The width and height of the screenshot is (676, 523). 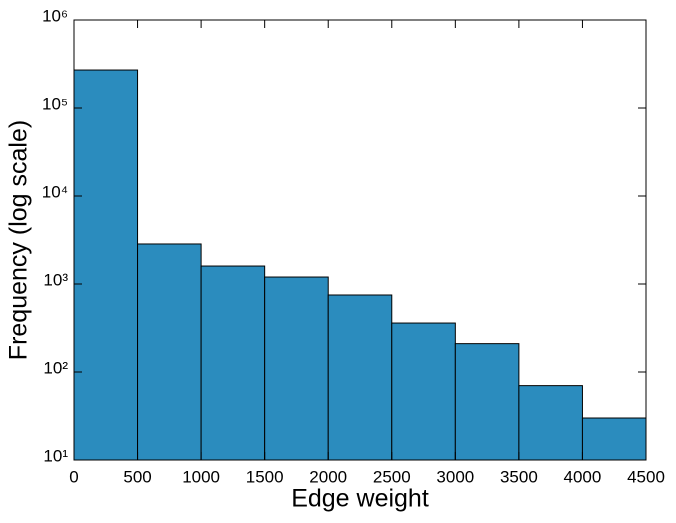 I want to click on y-tick-label: 10¹, so click(x=55, y=455).